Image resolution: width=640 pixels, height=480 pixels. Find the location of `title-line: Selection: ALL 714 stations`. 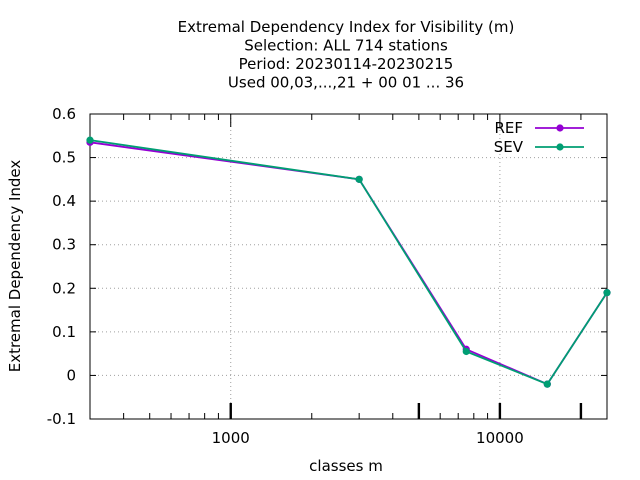

title-line: Selection: ALL 714 stations is located at coordinates (346, 46).